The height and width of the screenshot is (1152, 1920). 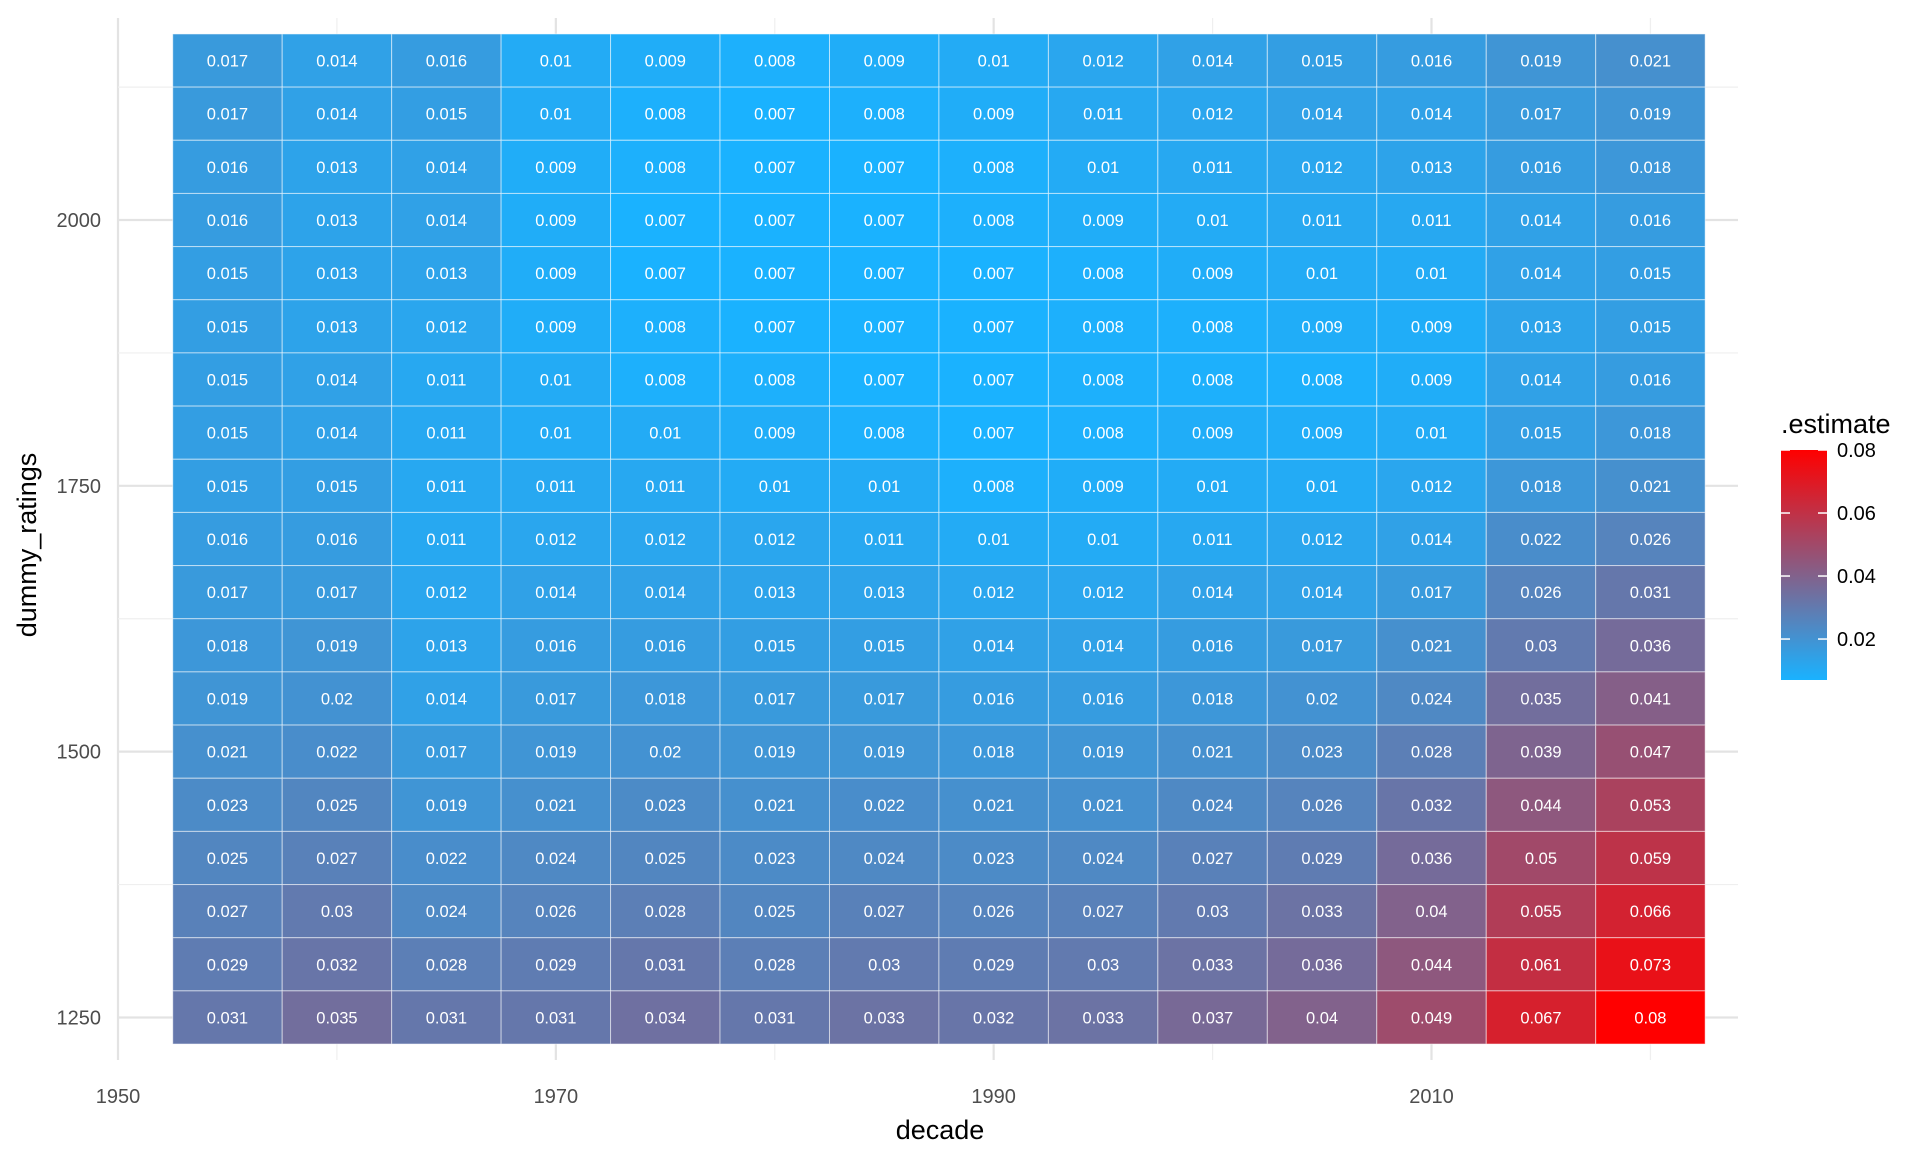 What do you see at coordinates (1102, 1018) in the screenshot?
I see `cell-value-label: 0.033` at bounding box center [1102, 1018].